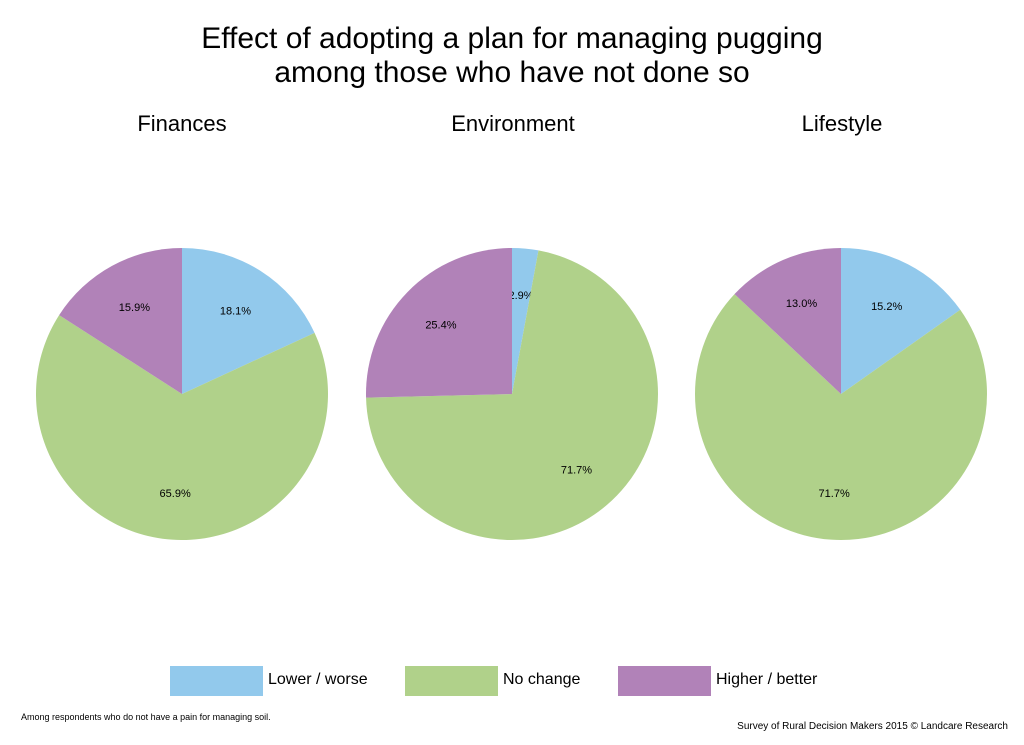 The height and width of the screenshot is (745, 1024). Describe the element at coordinates (235, 311) in the screenshot. I see `data-label-finances-lower: 18.1%` at that location.